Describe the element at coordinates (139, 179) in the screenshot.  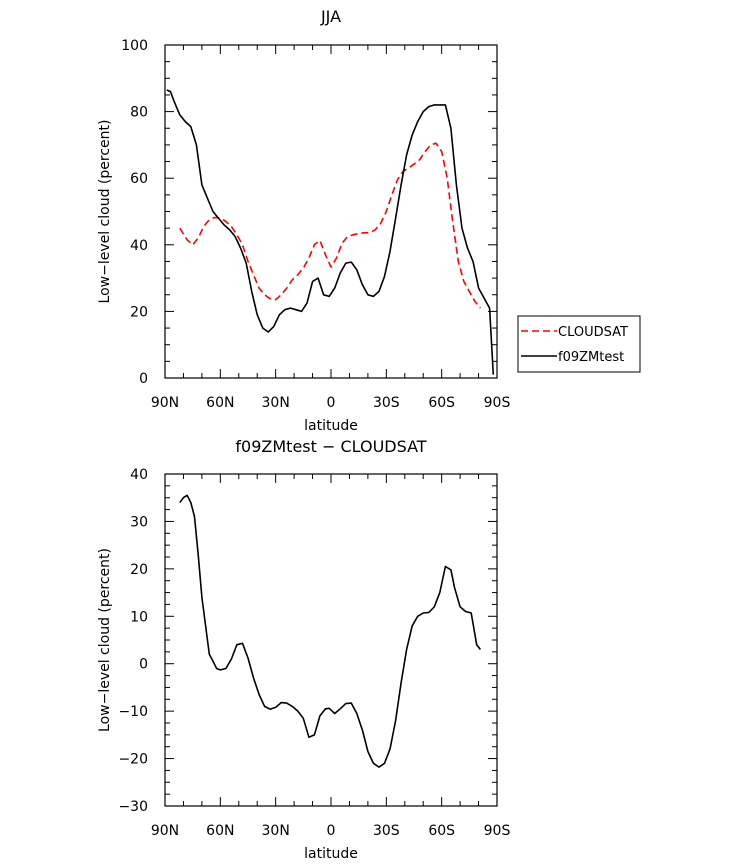
I see `y-tick-label: 60` at that location.